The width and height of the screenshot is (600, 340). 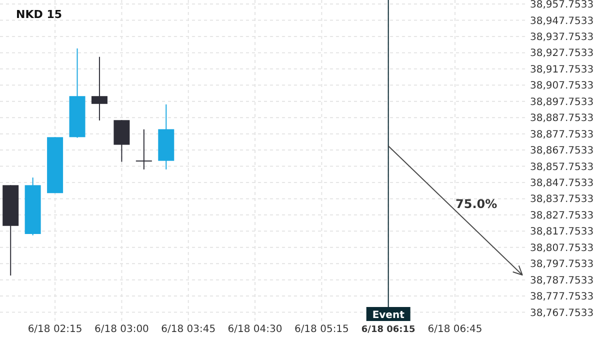 What do you see at coordinates (188, 329) in the screenshot?
I see `x-tick-label: 6/18 03:45` at bounding box center [188, 329].